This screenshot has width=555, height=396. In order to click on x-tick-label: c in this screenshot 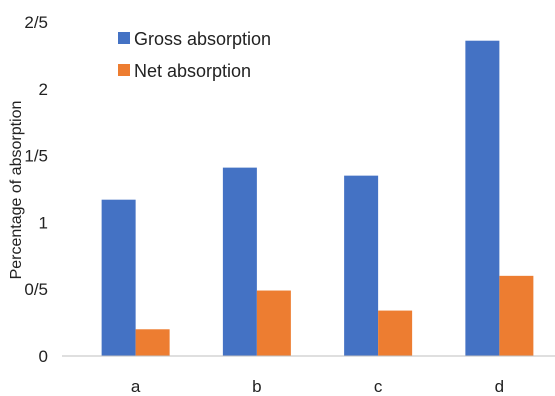, I will do `click(378, 386)`.